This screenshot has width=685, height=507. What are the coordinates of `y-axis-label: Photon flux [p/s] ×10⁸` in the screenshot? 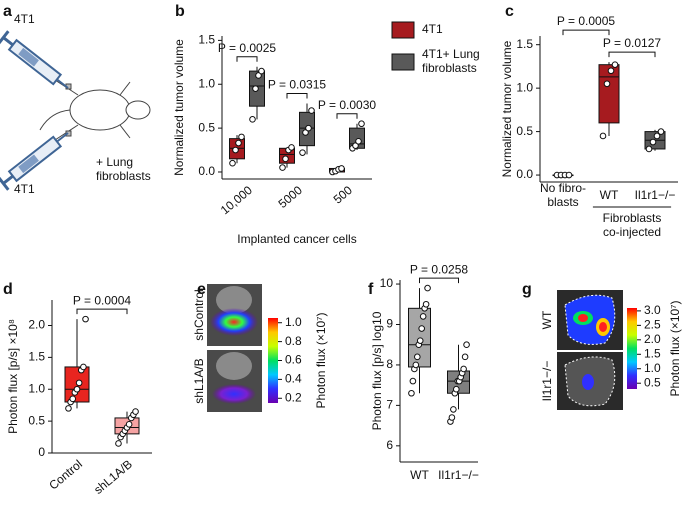 It's located at (13, 376).